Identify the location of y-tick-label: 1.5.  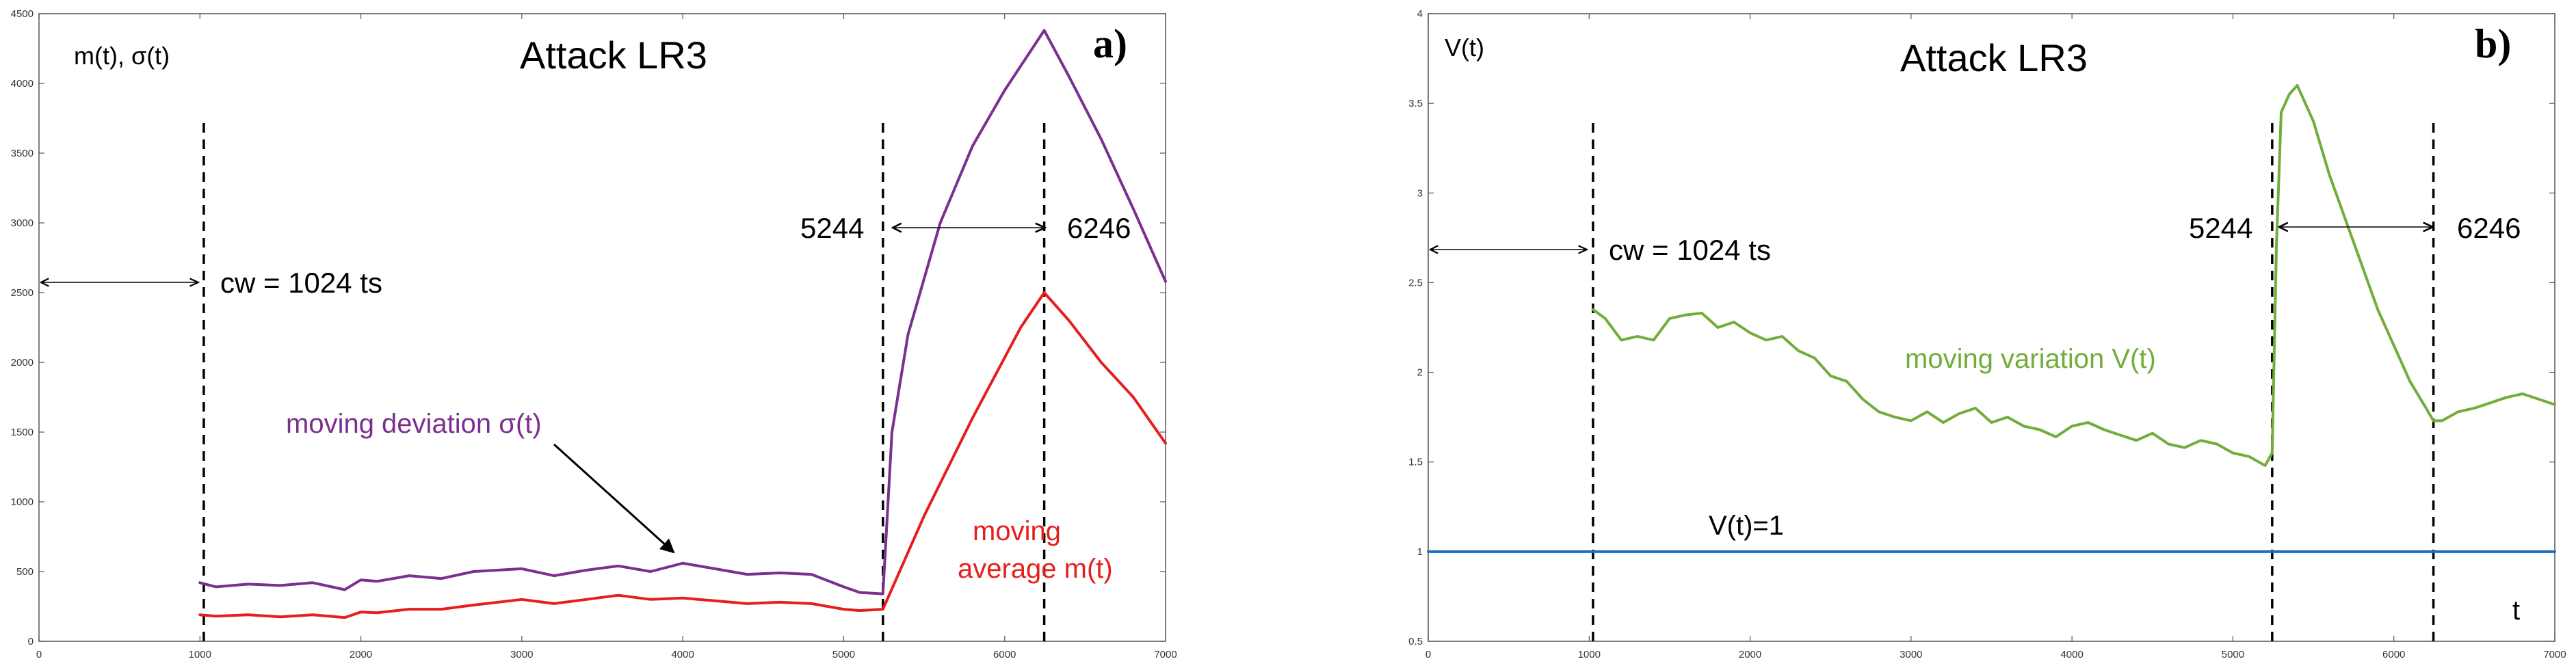
(1415, 462).